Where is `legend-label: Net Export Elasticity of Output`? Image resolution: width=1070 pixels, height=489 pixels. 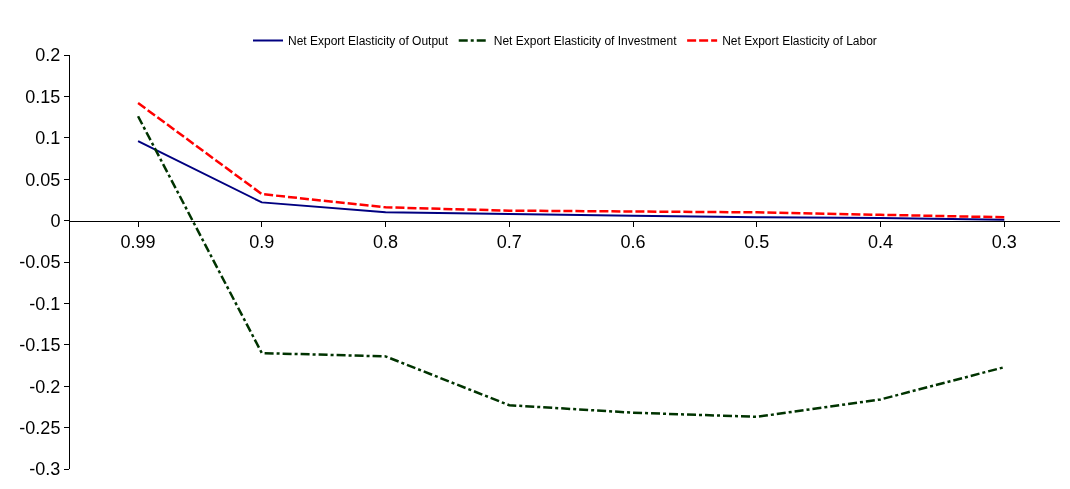
legend-label: Net Export Elasticity of Output is located at coordinates (368, 41).